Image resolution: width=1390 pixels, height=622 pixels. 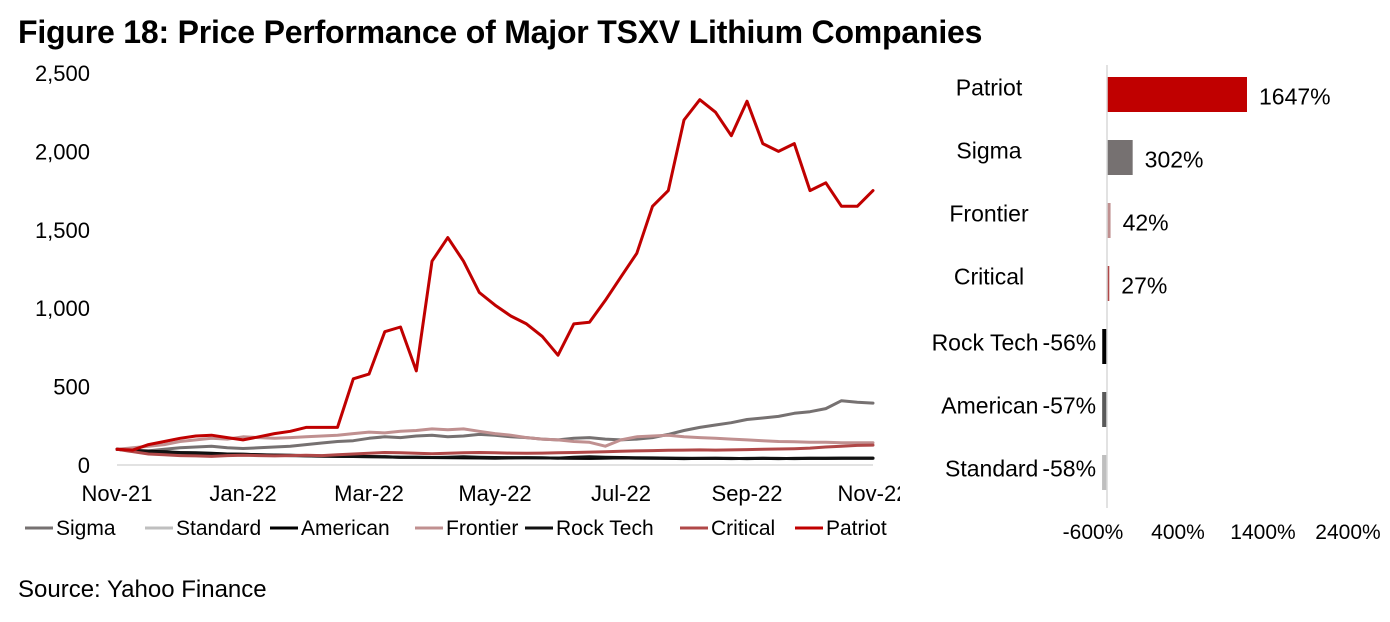 I want to click on bar-value-label: 1647%, so click(x=1295, y=97).